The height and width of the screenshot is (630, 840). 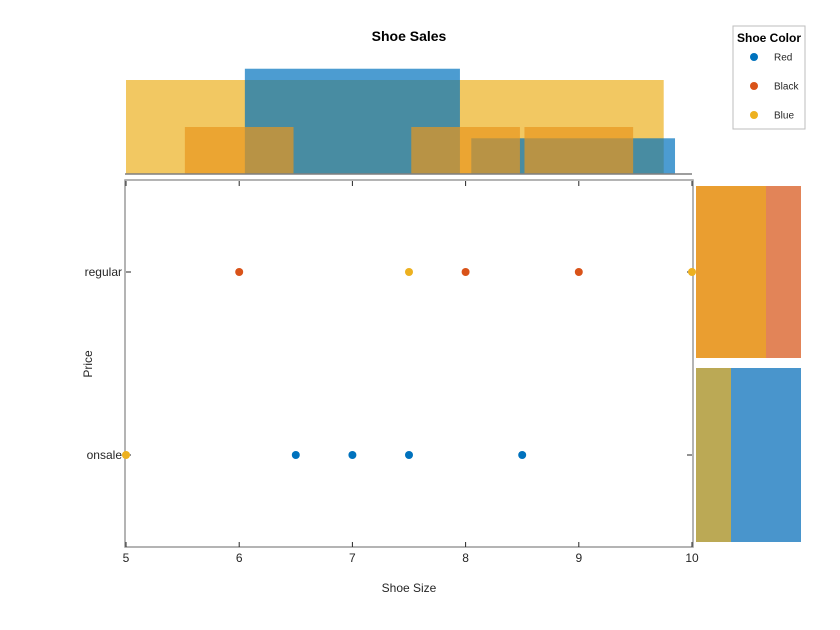 I want to click on x-tick-label-6: 6, so click(x=239, y=558).